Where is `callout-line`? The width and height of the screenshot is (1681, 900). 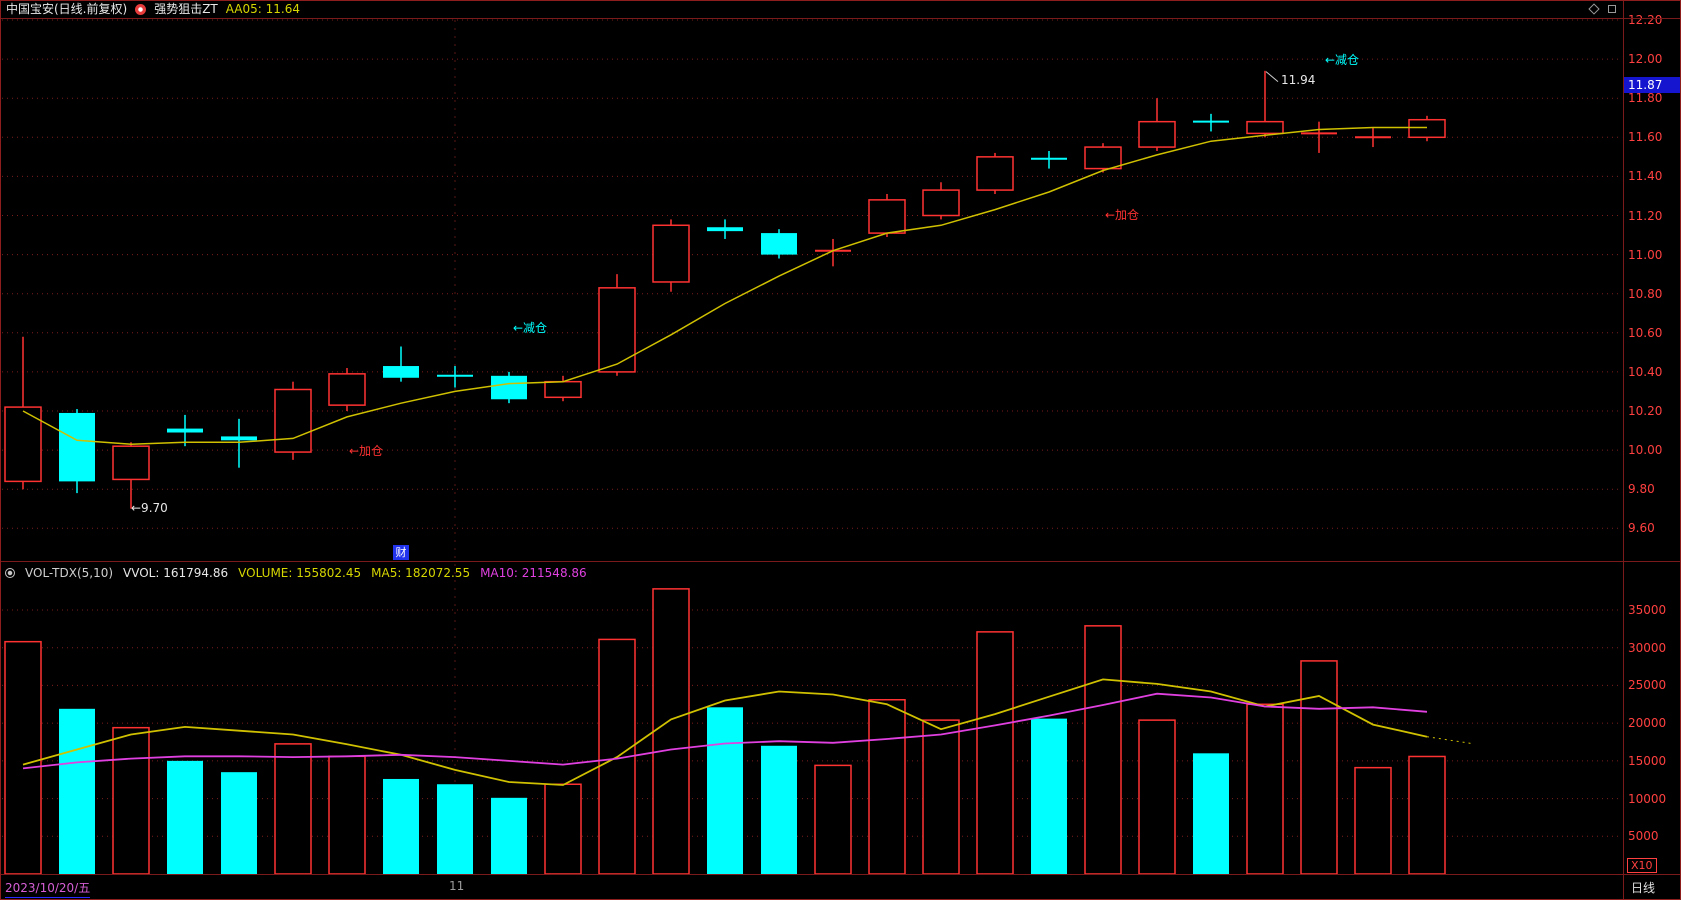
callout-line is located at coordinates (1272, 76).